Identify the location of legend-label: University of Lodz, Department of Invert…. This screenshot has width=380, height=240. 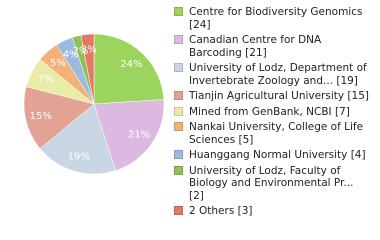
(278, 74).